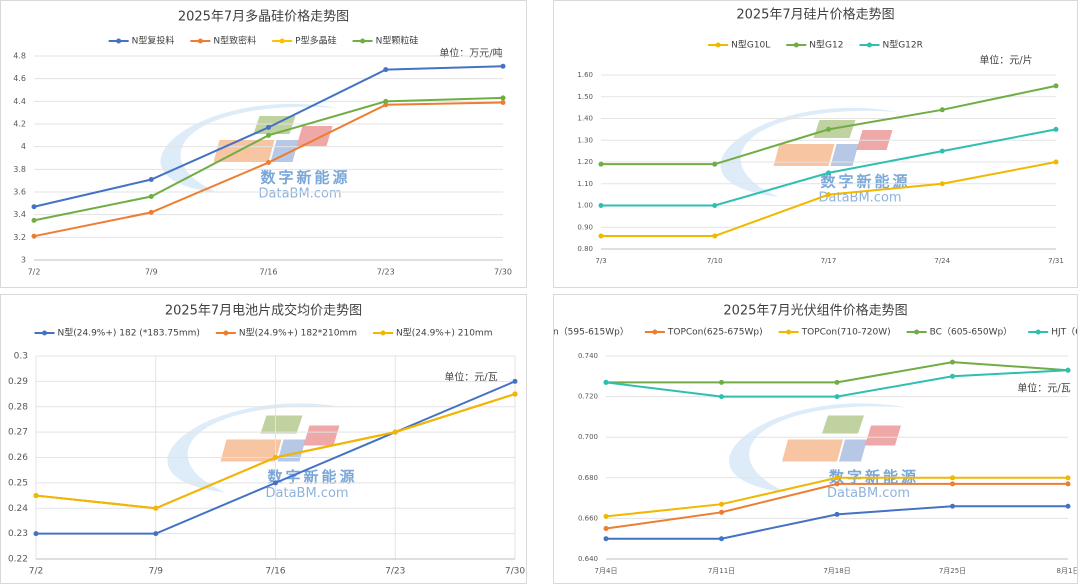  I want to click on chart-title: 2025年7月光伏组件价格走势图, so click(815, 311).